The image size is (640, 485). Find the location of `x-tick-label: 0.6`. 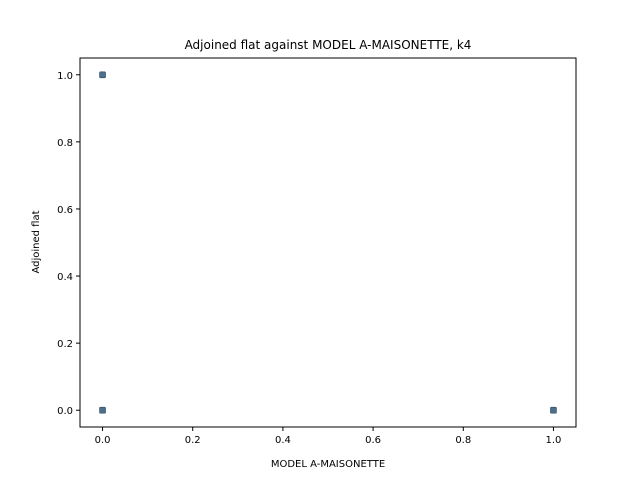

x-tick-label: 0.6 is located at coordinates (373, 440).